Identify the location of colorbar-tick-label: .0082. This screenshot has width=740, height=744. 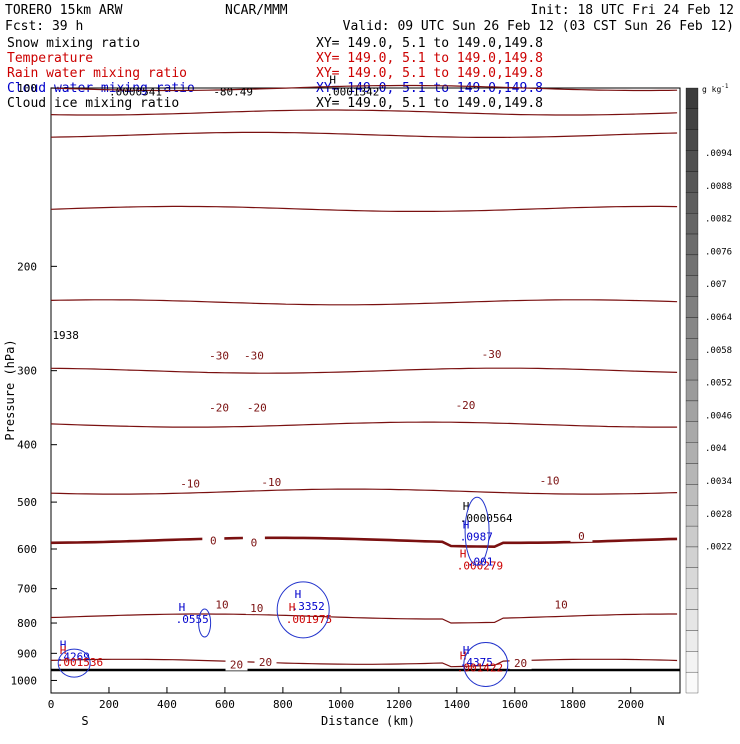
(718, 220).